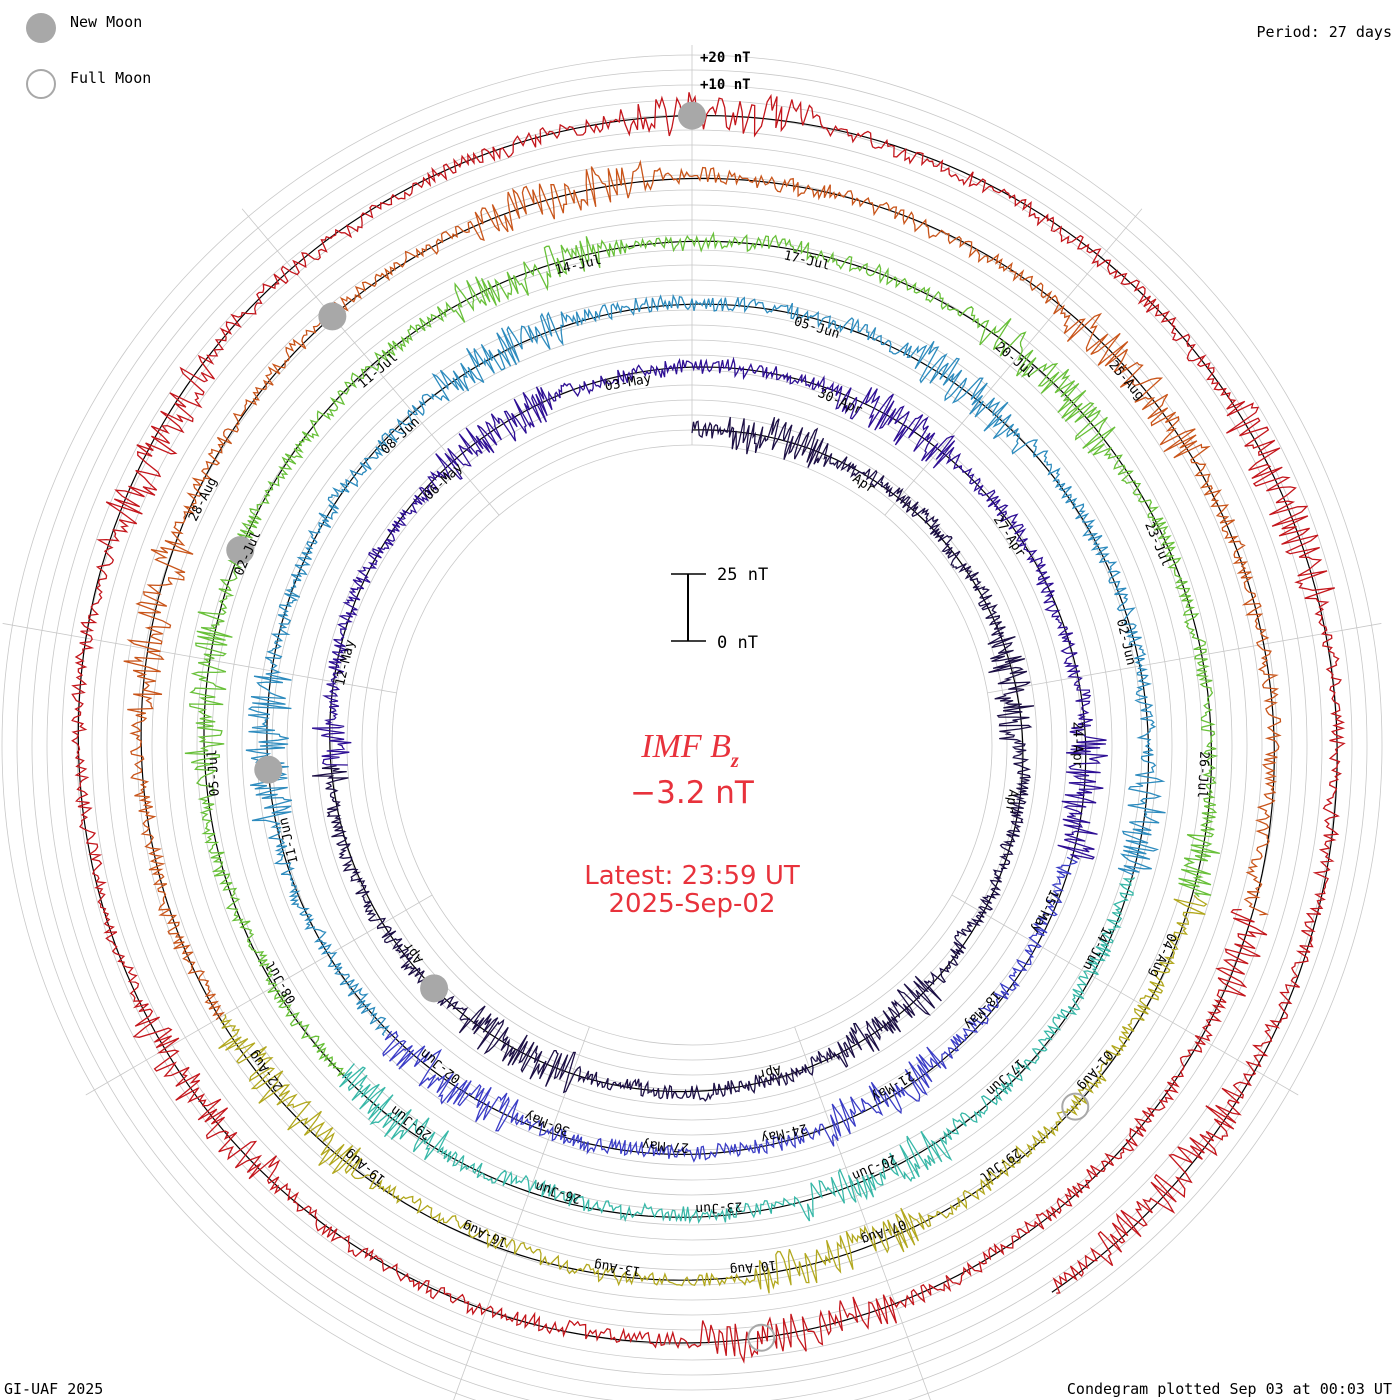 The height and width of the screenshot is (1400, 1400). What do you see at coordinates (665, 1146) in the screenshot?
I see `date-label: 27-May` at bounding box center [665, 1146].